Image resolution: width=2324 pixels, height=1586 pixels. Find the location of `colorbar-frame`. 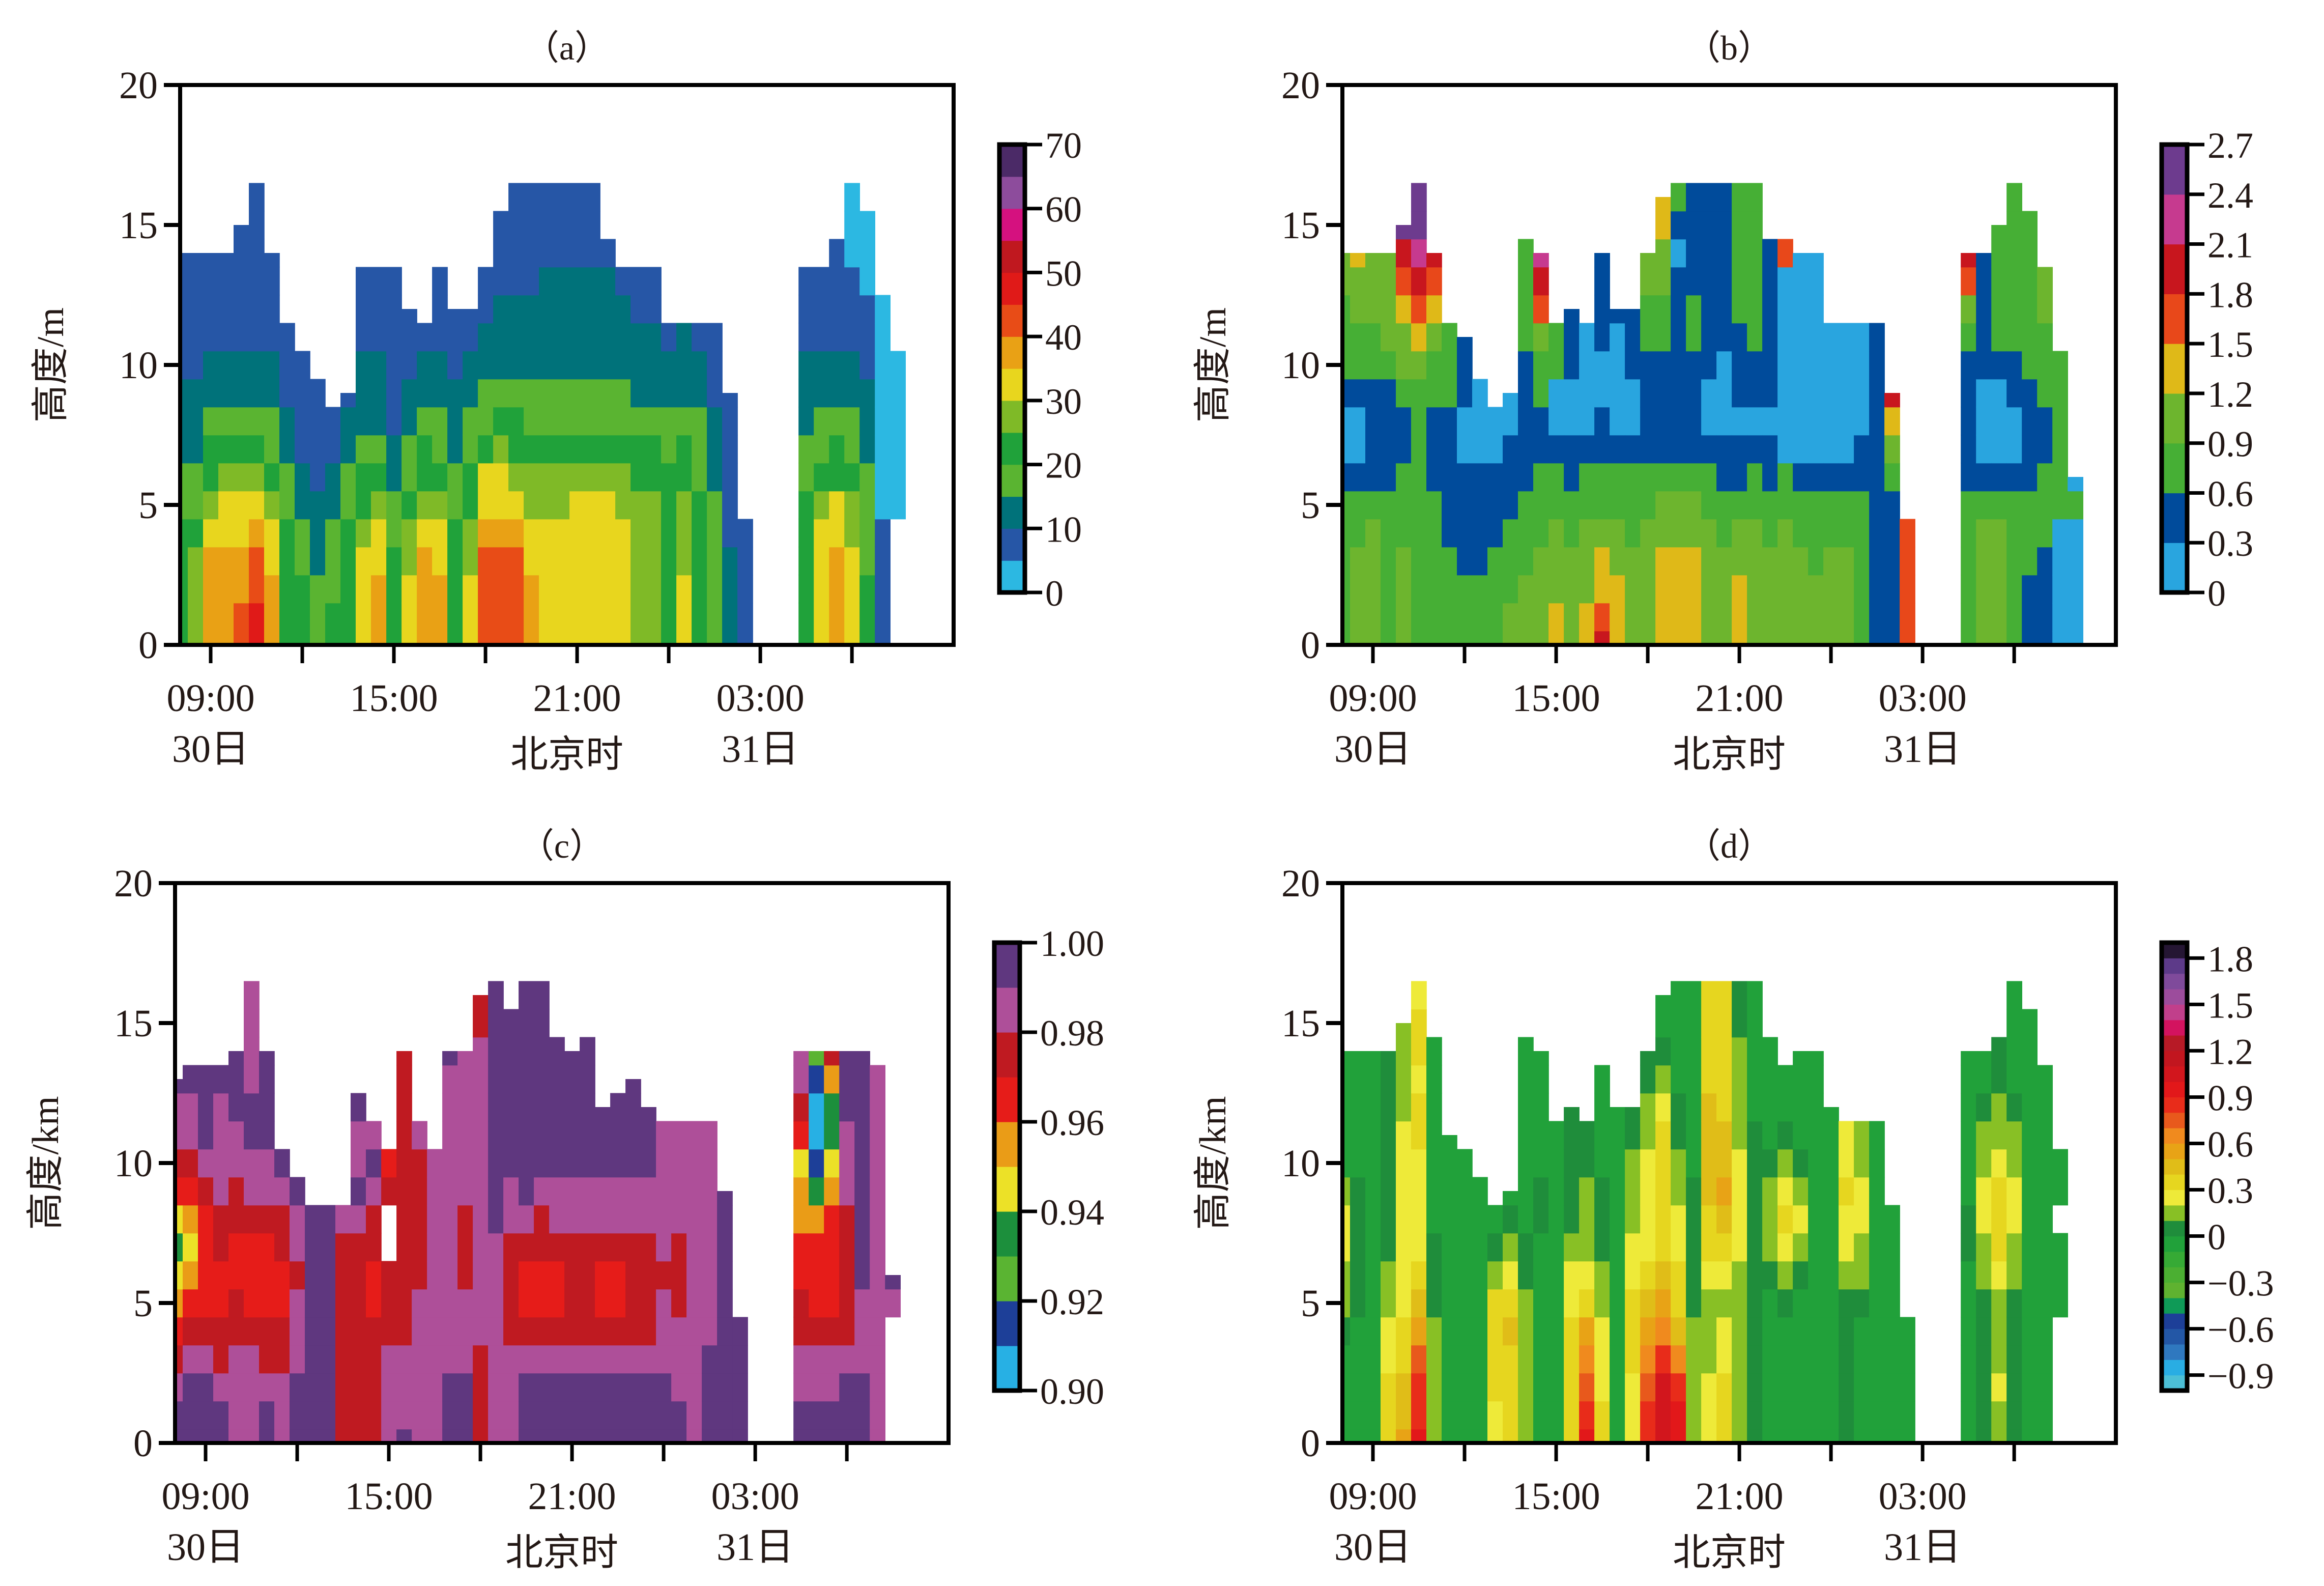

colorbar-frame is located at coordinates (2174, 1166).